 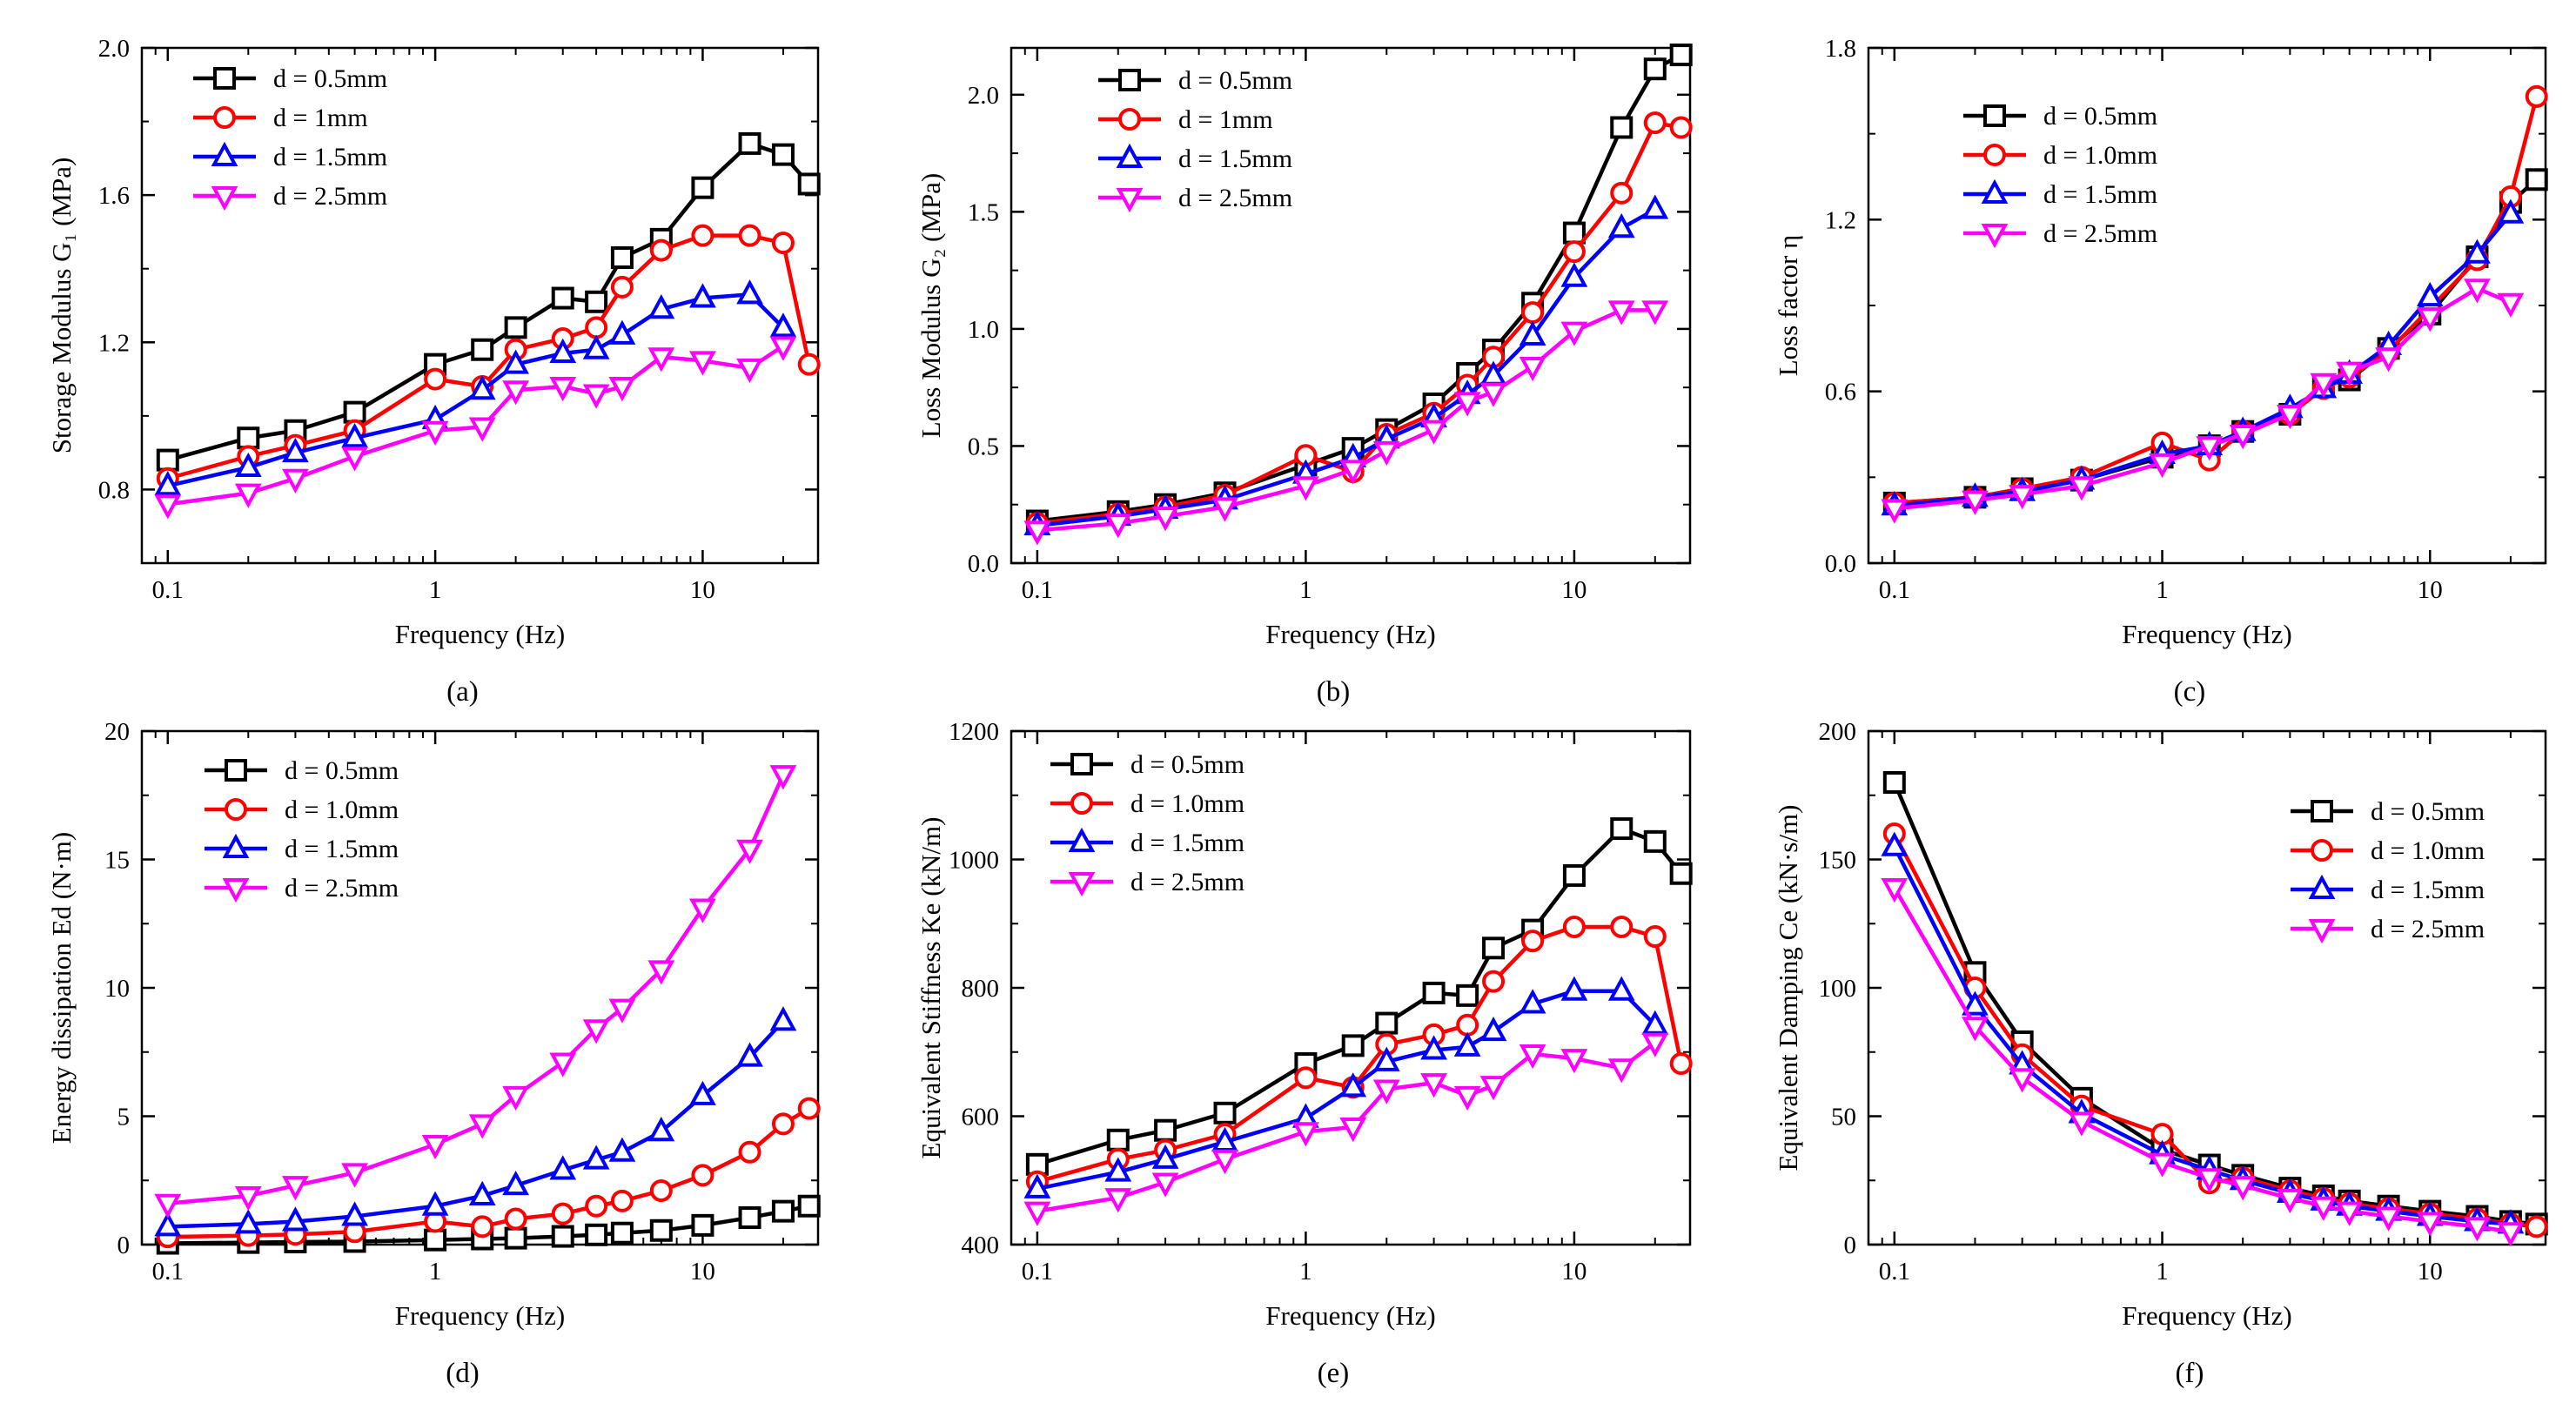 I want to click on y-tick-label: 15, so click(x=117, y=861).